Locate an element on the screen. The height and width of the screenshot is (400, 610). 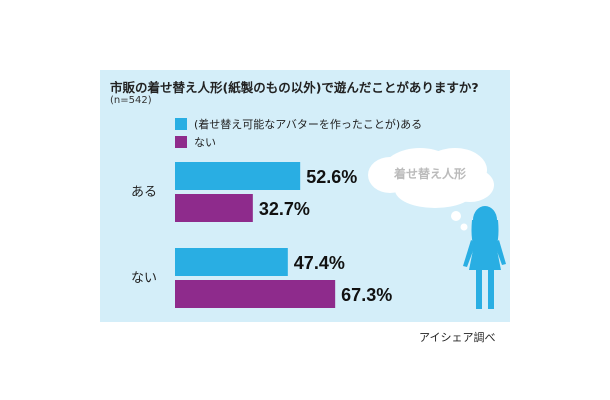
sample-size: (n=542) is located at coordinates (131, 100).